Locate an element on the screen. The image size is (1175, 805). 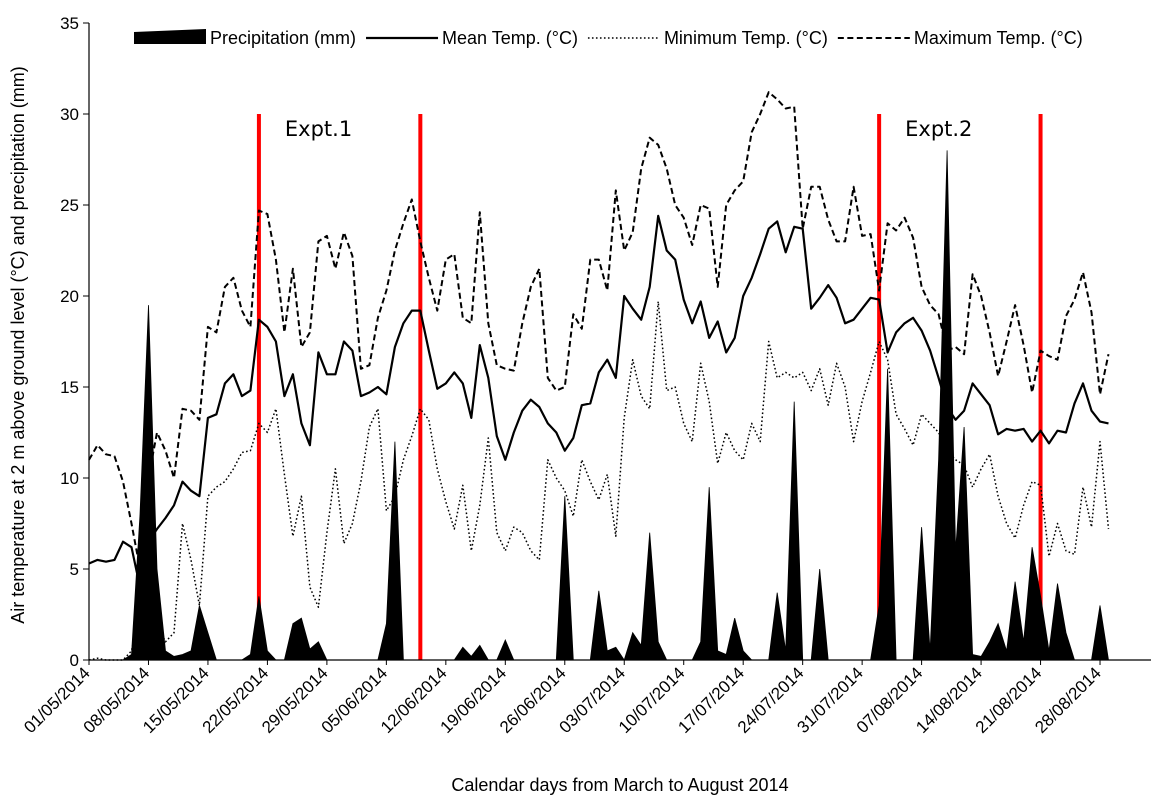
y-tick-label: 20 is located at coordinates (69, 296).